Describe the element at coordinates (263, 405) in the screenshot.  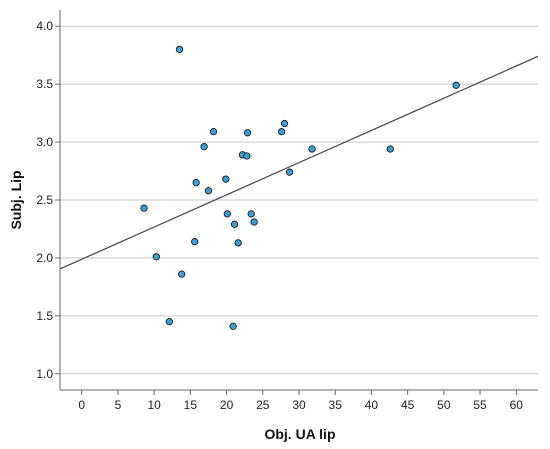
I see `x-tick-label: 25` at that location.